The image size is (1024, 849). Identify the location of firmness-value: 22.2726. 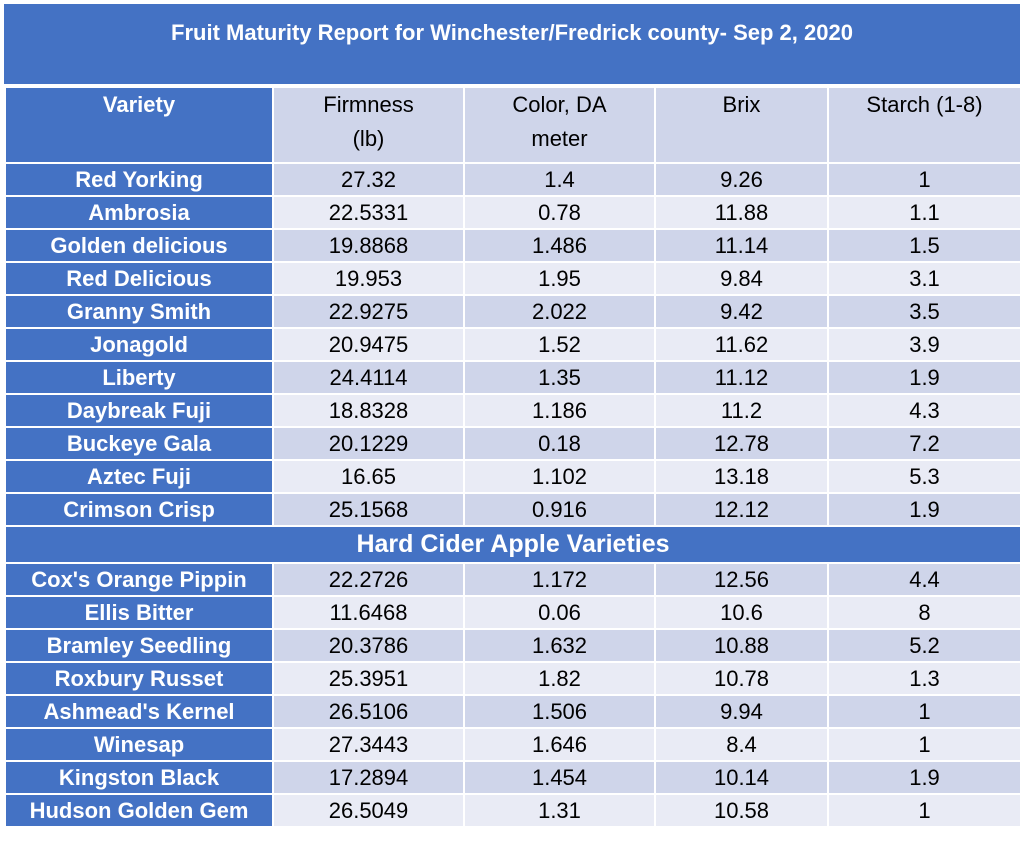
(368, 579).